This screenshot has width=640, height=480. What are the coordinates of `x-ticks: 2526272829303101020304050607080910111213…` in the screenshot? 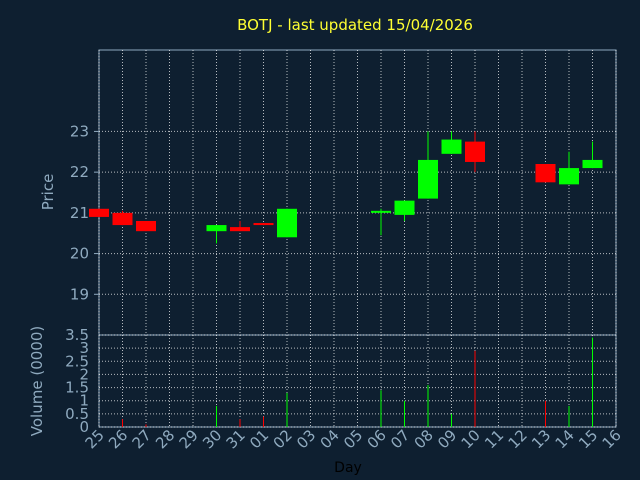 It's located at (353, 439).